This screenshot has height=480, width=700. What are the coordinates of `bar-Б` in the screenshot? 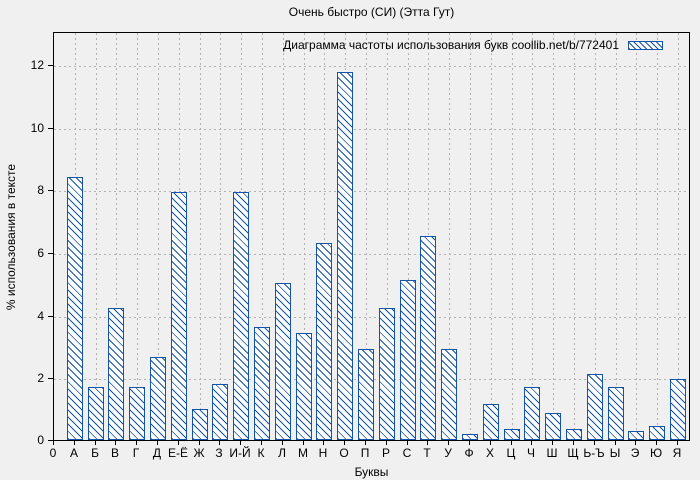 It's located at (96, 413).